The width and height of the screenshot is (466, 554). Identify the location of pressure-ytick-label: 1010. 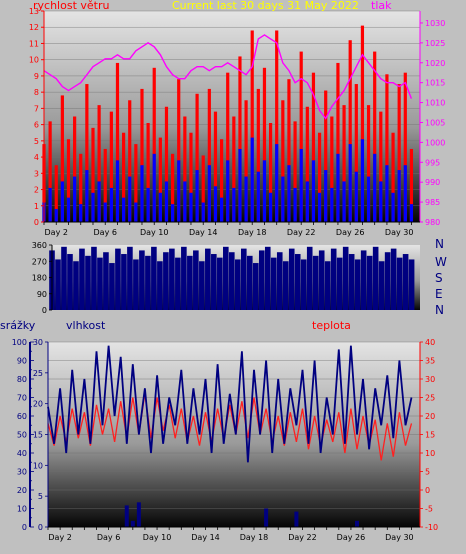
(435, 103).